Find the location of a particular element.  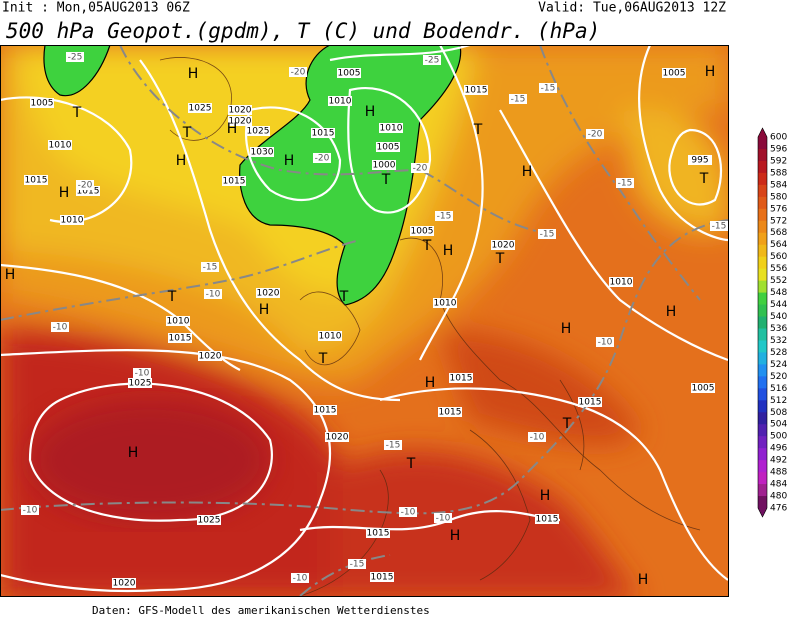

colorbar-outline is located at coordinates (762, 322).